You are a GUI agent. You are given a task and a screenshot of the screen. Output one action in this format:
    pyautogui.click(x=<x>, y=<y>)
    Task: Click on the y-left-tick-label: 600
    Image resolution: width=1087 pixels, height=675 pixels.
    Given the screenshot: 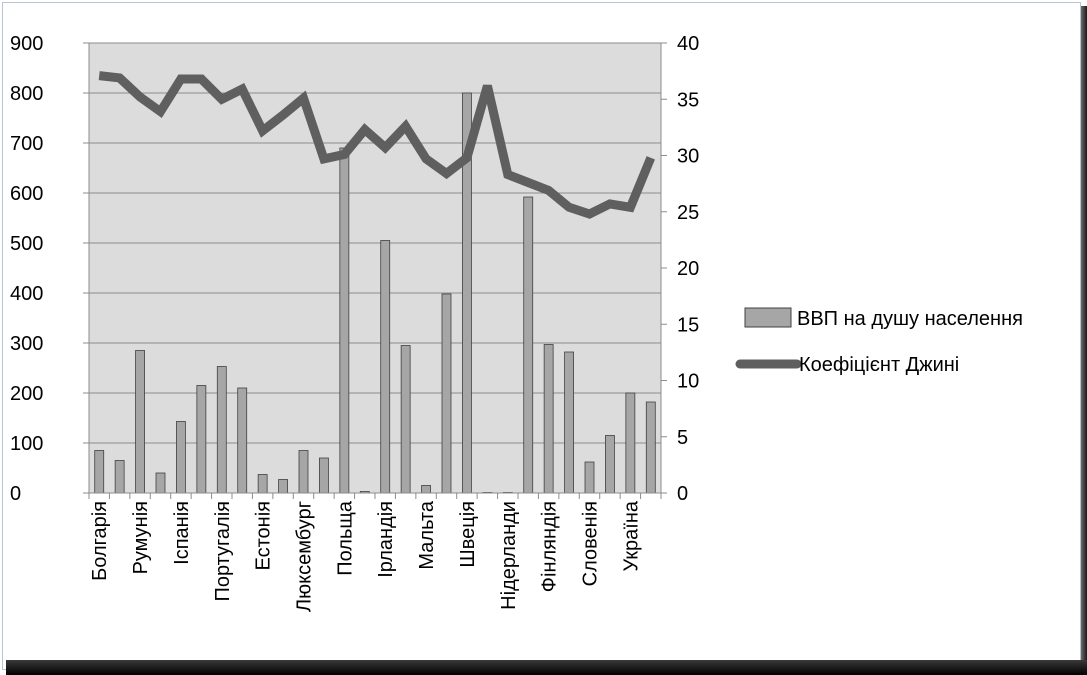 What is the action you would take?
    pyautogui.click(x=26, y=194)
    